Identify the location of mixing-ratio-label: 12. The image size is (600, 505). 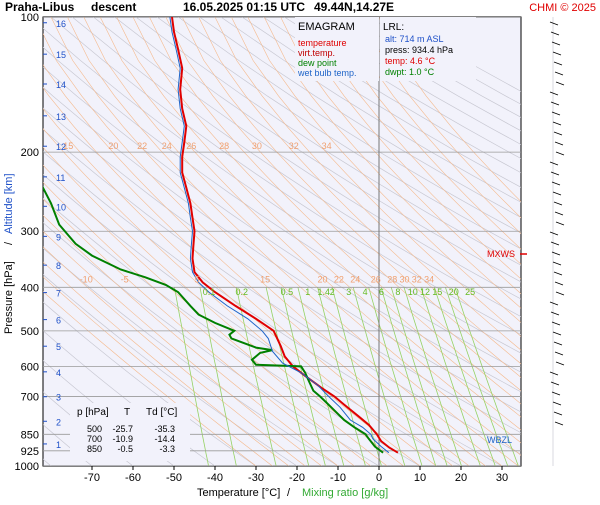
(425, 292).